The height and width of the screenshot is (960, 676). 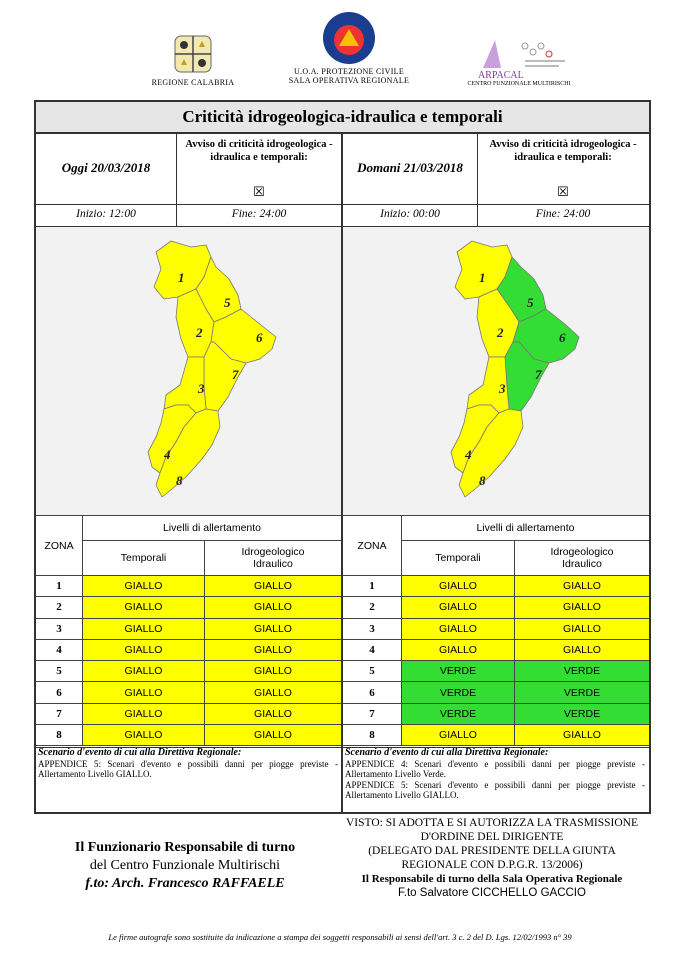 What do you see at coordinates (349, 80) in the screenshot?
I see `protezione-civile-caption-2: SALA OPERATIVA REGIONALE` at bounding box center [349, 80].